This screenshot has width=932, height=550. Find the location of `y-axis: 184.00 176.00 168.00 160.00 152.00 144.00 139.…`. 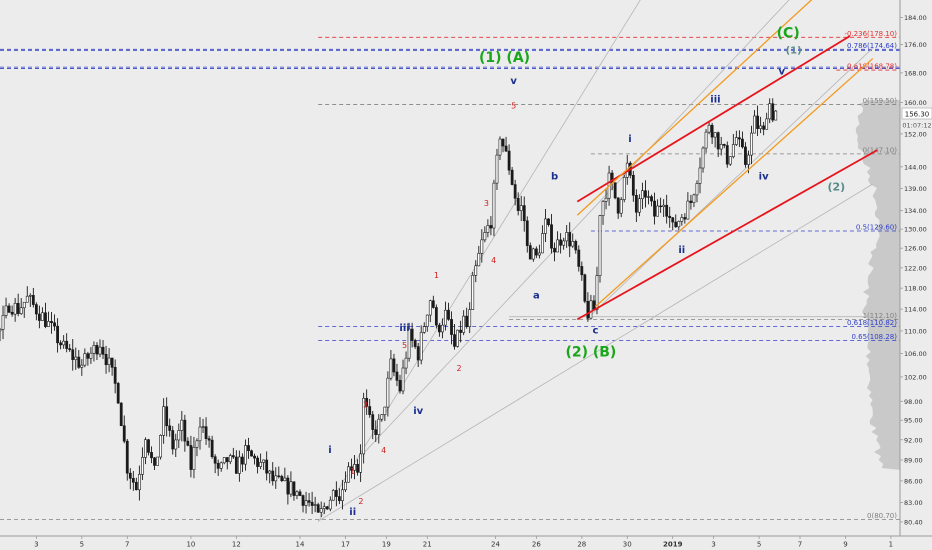

y-axis: 184.00 176.00 168.00 160.00 152.00 144.00 139.… is located at coordinates (913, 270).